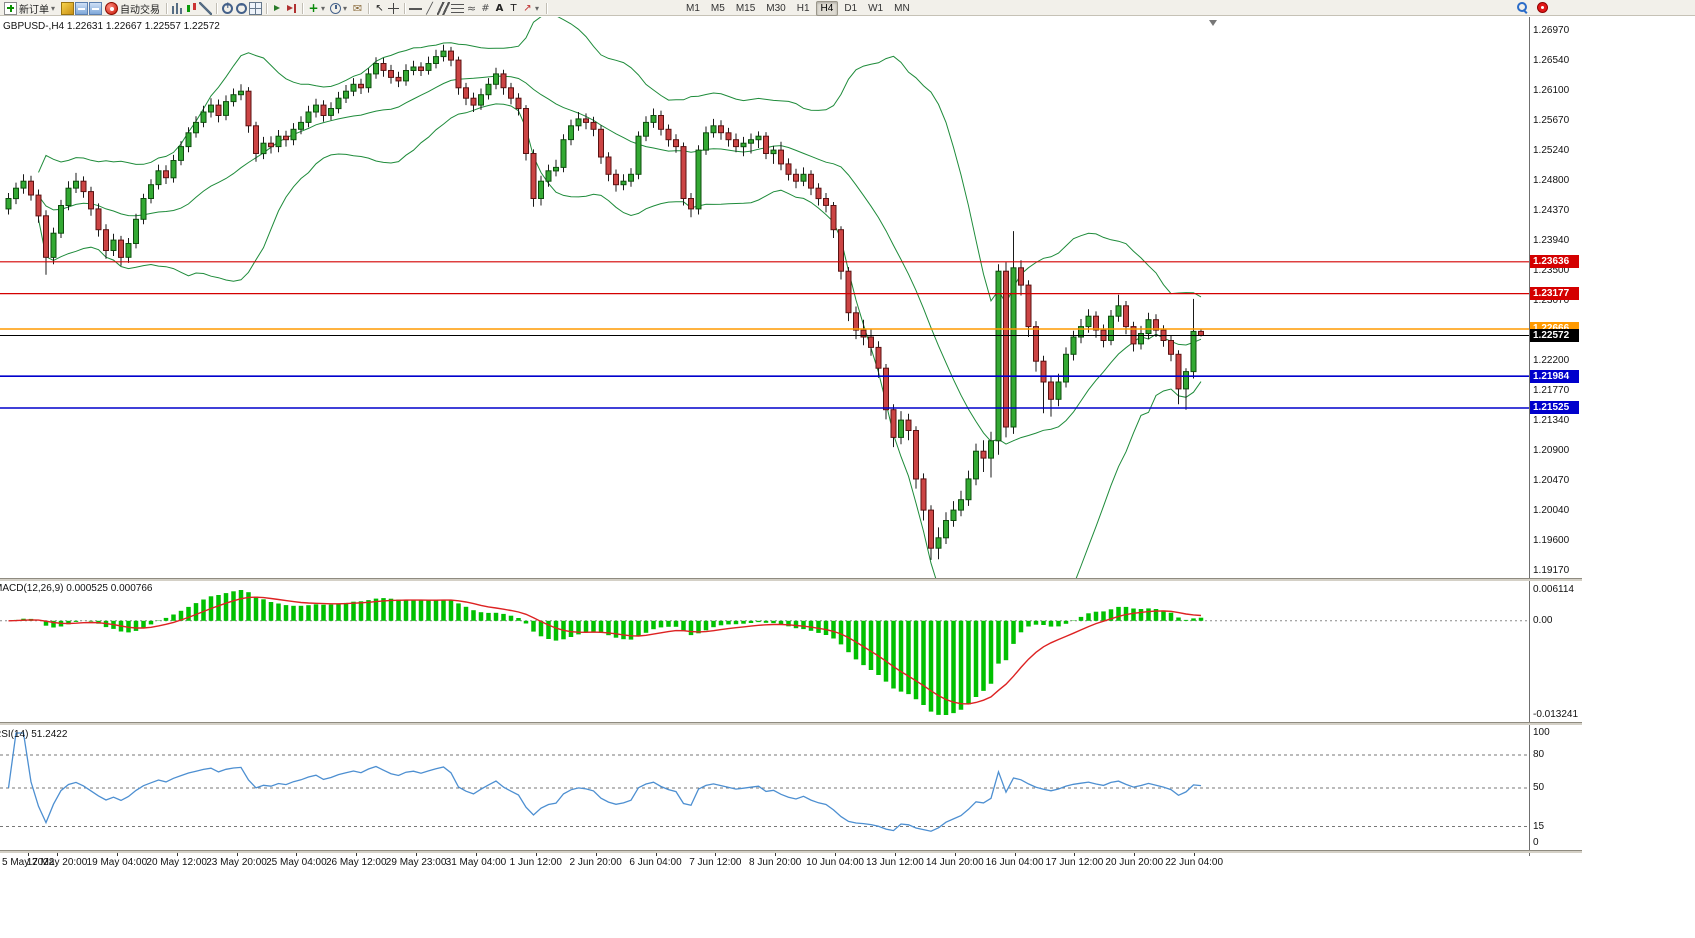 The height and width of the screenshot is (938, 1695). I want to click on cursor-icon, so click(379, 8).